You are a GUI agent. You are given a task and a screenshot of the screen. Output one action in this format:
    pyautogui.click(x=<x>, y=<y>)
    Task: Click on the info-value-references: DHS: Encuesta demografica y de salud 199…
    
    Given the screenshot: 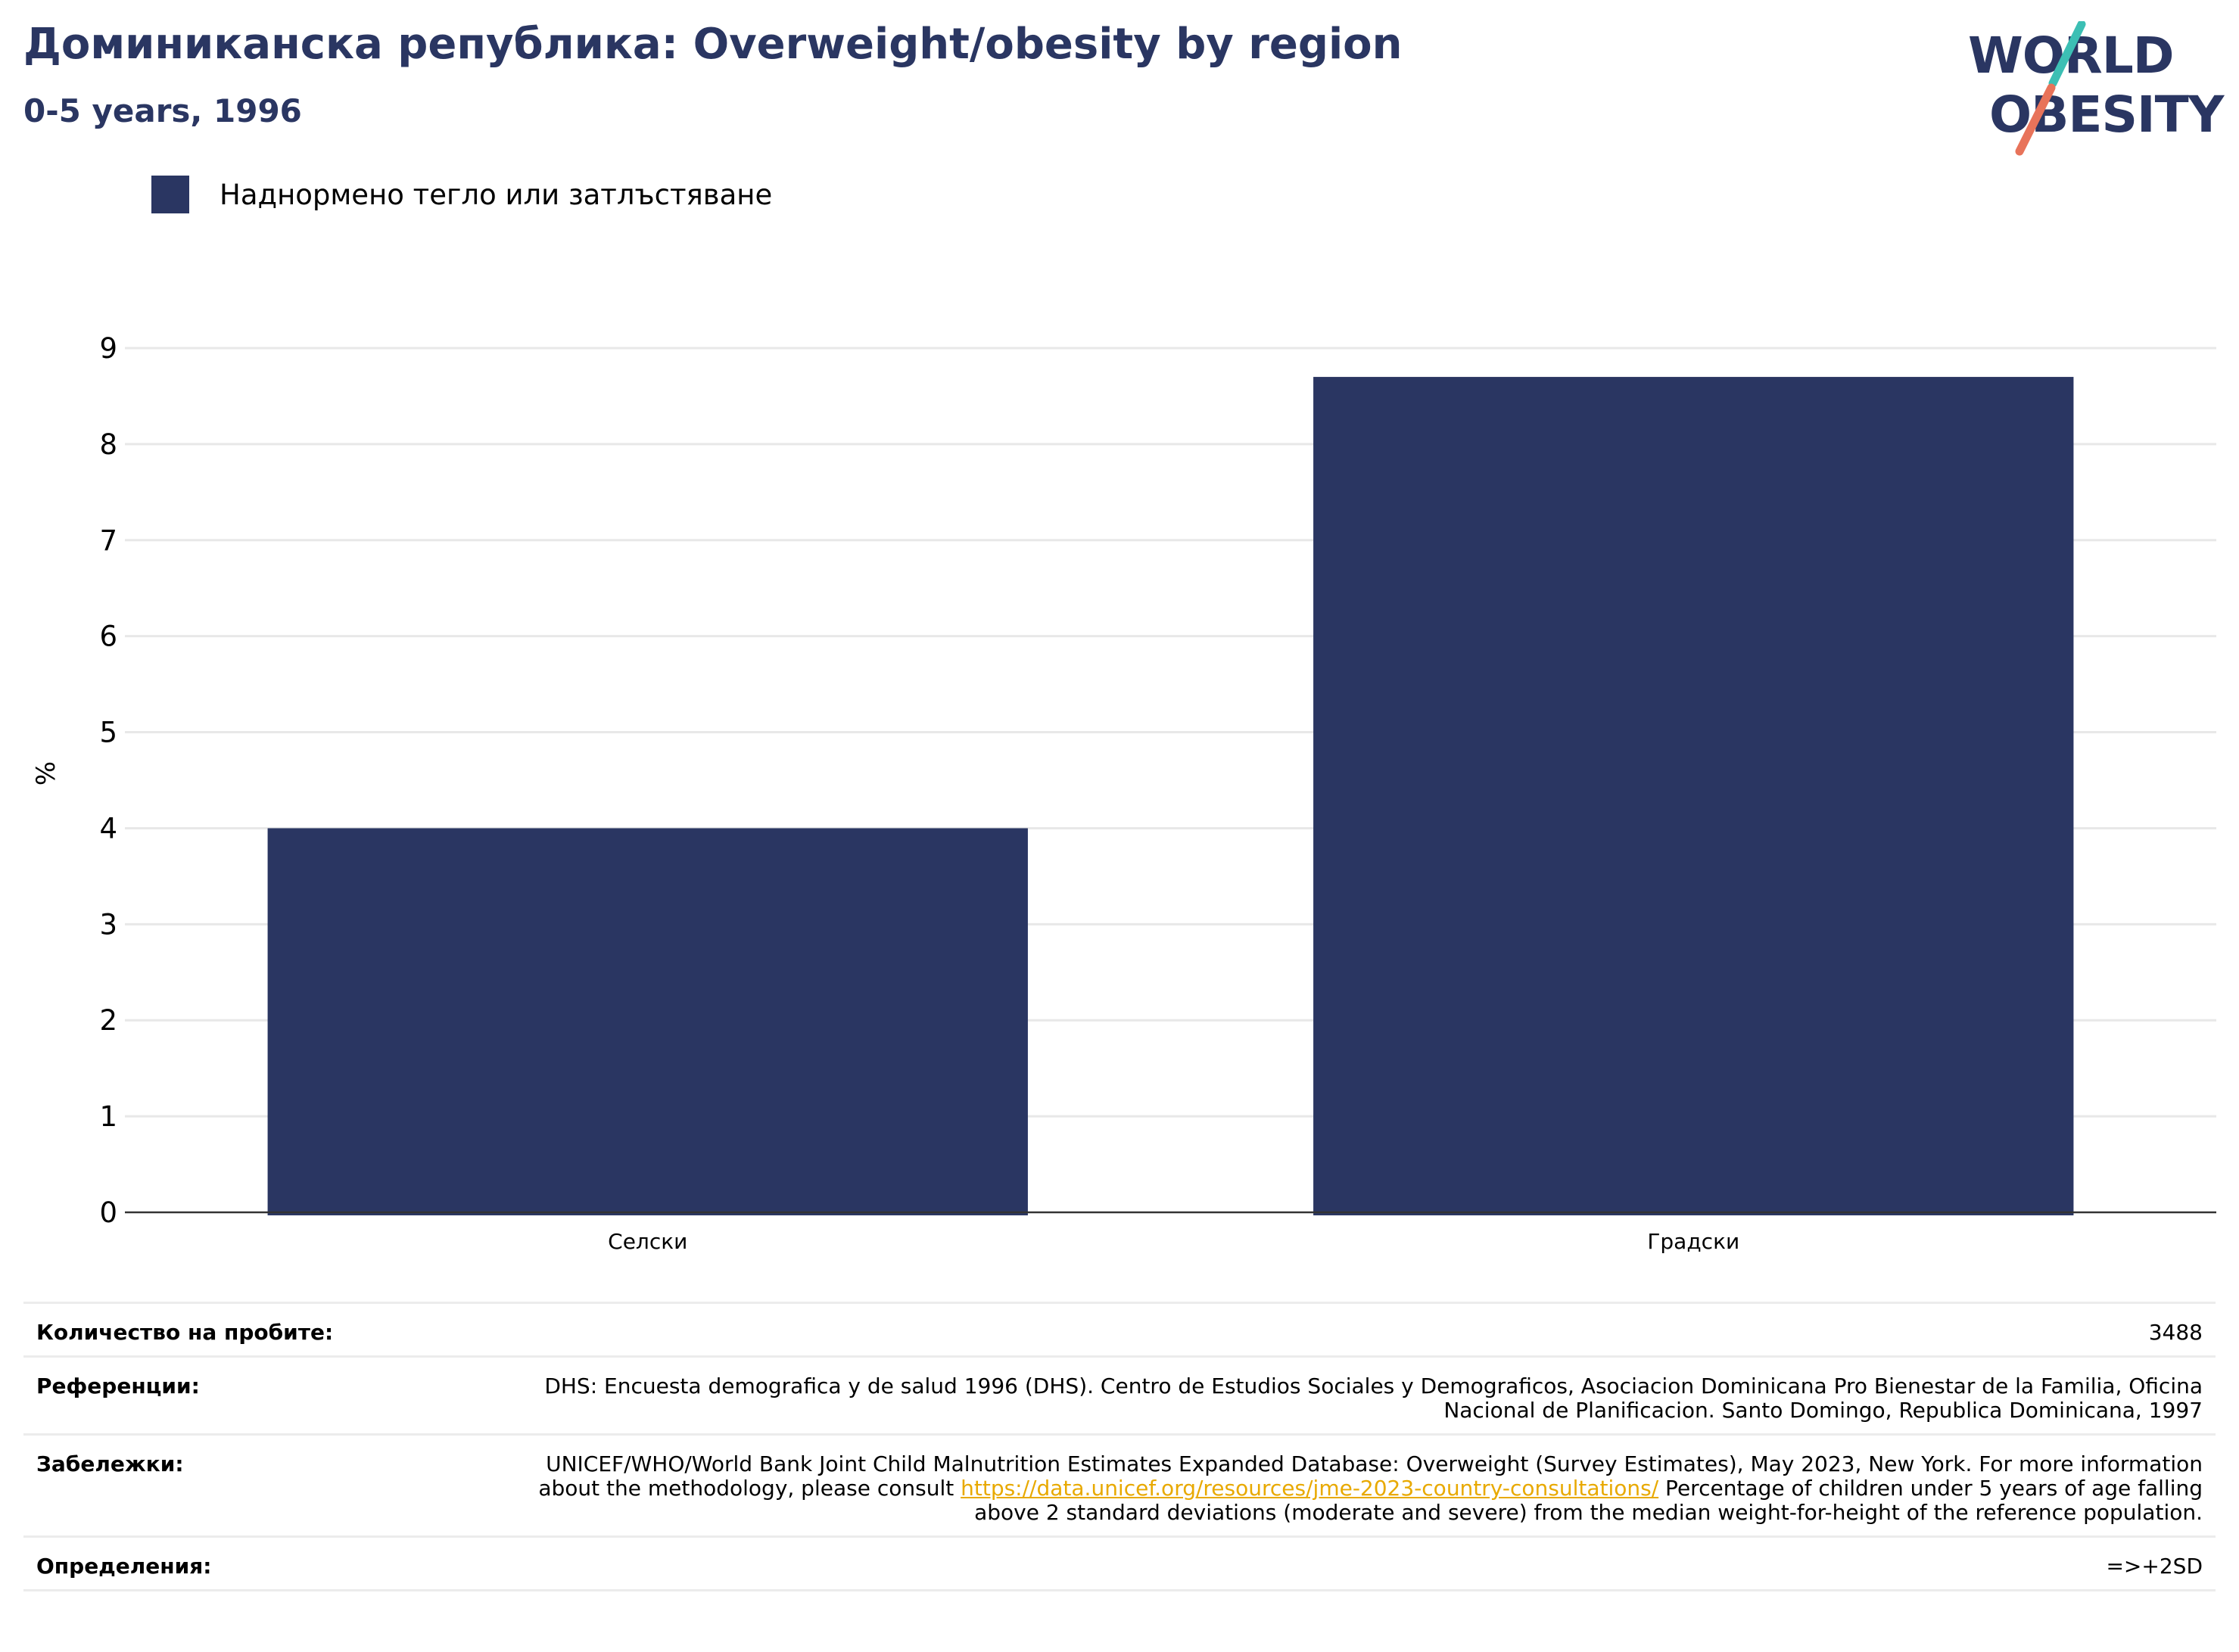 What is the action you would take?
    pyautogui.click(x=1374, y=1398)
    